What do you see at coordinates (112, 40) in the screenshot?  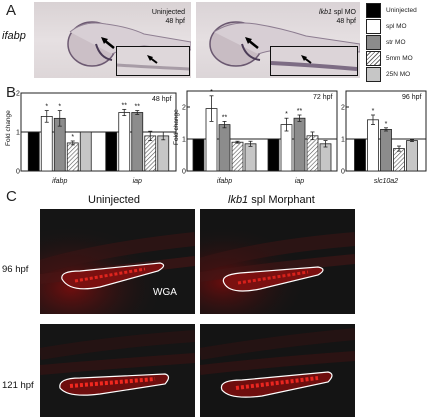 I see `micrograph-uninjected-48hpf: Uninjected 48 hpf` at bounding box center [112, 40].